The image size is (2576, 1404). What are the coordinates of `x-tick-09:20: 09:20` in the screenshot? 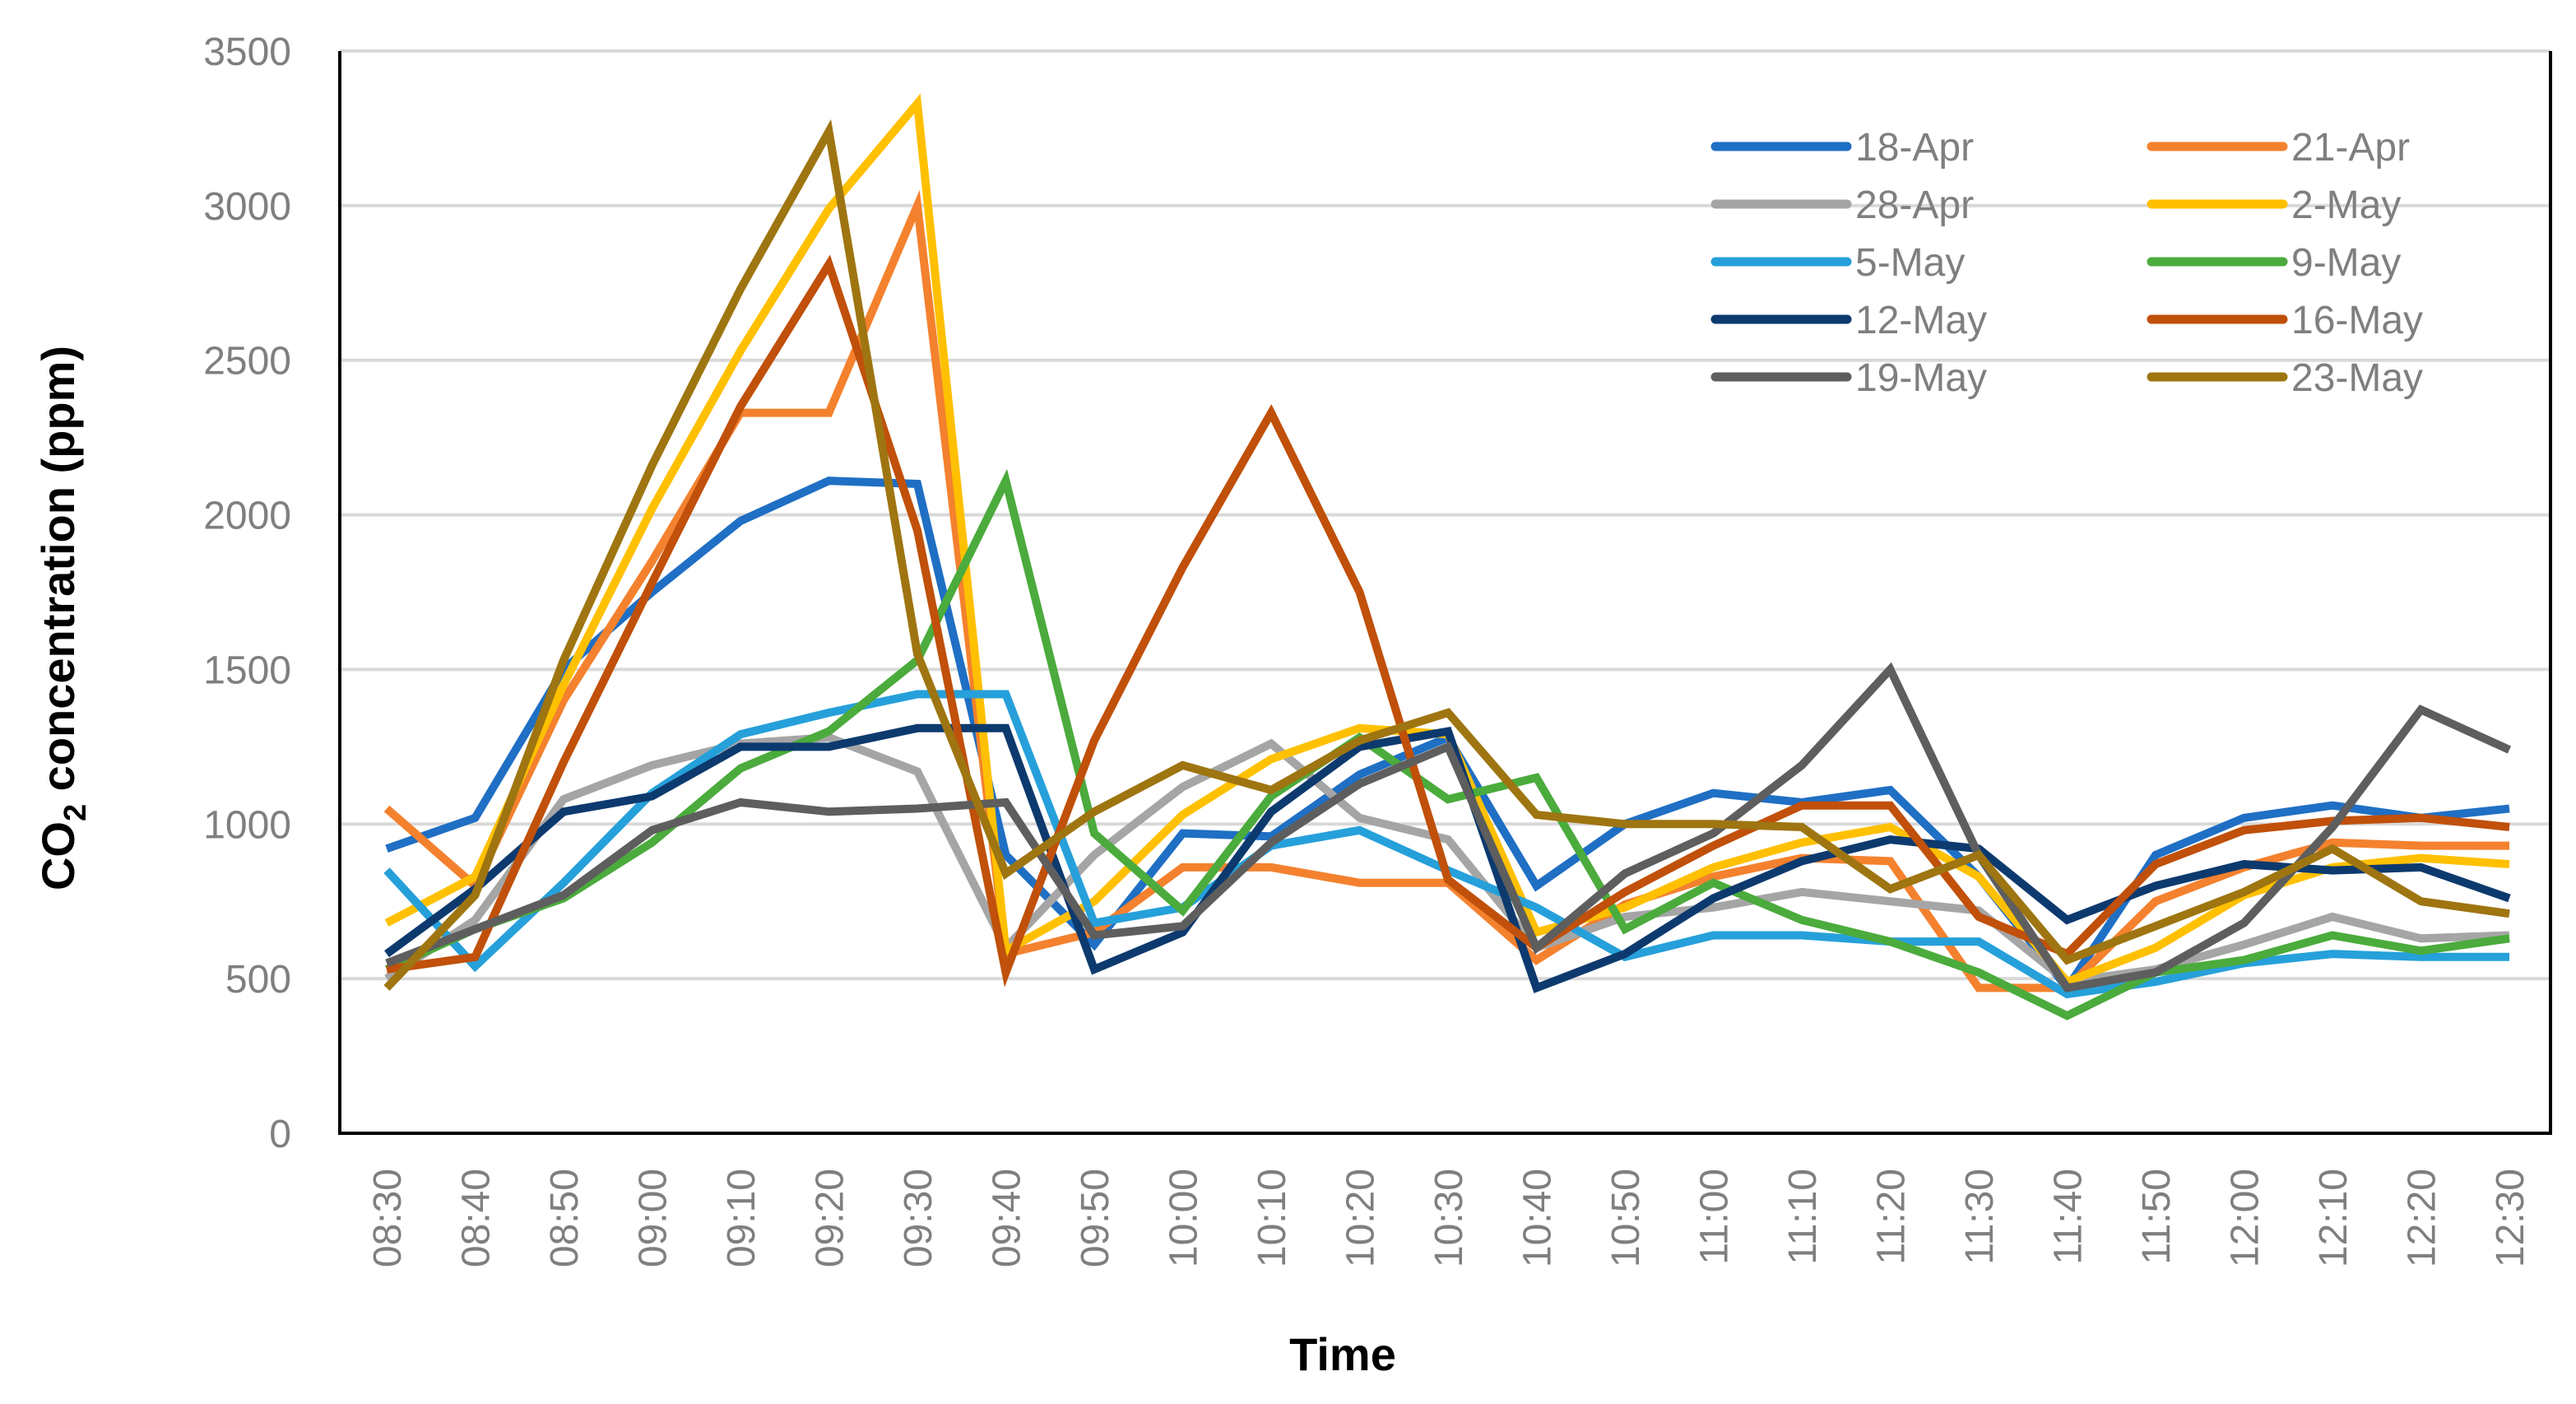 It's located at (831, 1218).